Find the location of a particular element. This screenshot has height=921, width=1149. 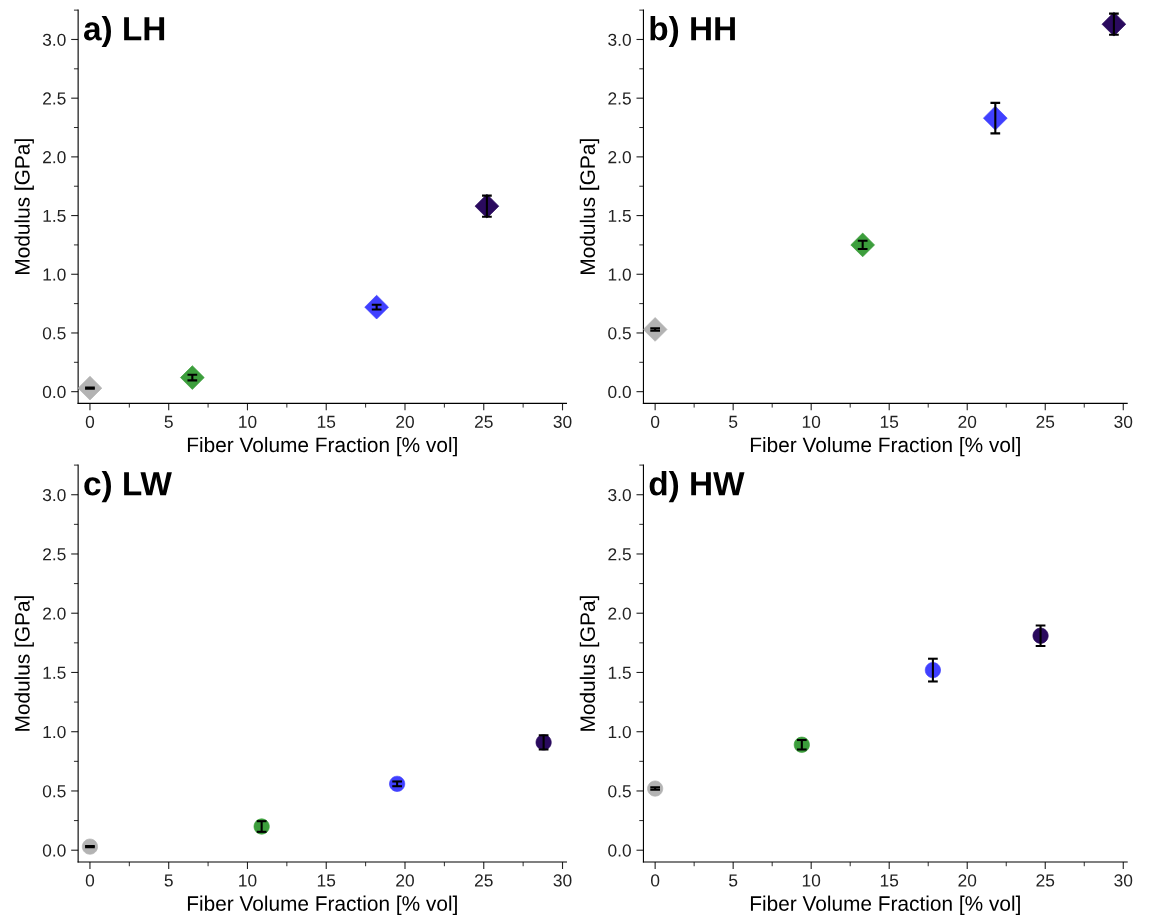

chart-title: c) LW is located at coordinates (128, 487).